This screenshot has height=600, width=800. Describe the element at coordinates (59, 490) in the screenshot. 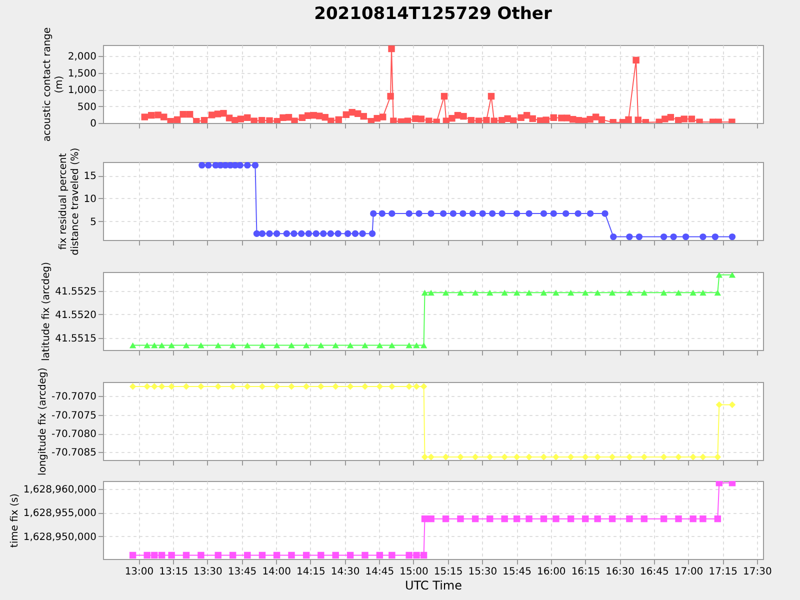

I see `y-tick-label: 1,628,960,000` at that location.